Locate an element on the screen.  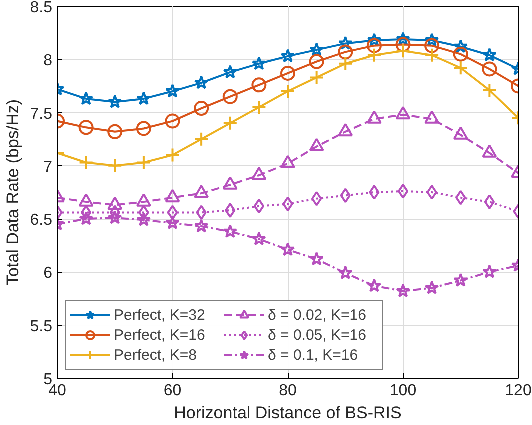
legend-label: Perfect, K=8 is located at coordinates (156, 355).